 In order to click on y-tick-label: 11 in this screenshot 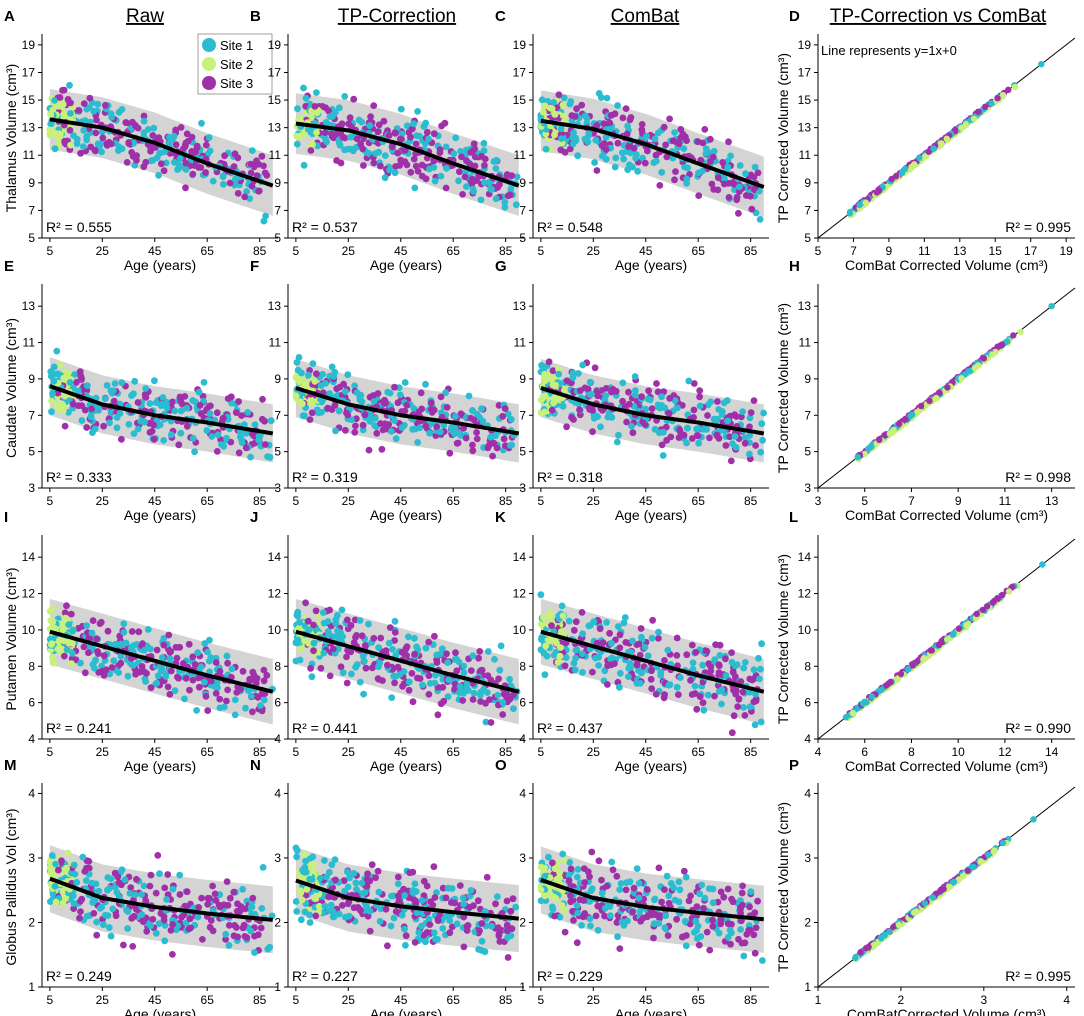, I will do `click(805, 155)`.